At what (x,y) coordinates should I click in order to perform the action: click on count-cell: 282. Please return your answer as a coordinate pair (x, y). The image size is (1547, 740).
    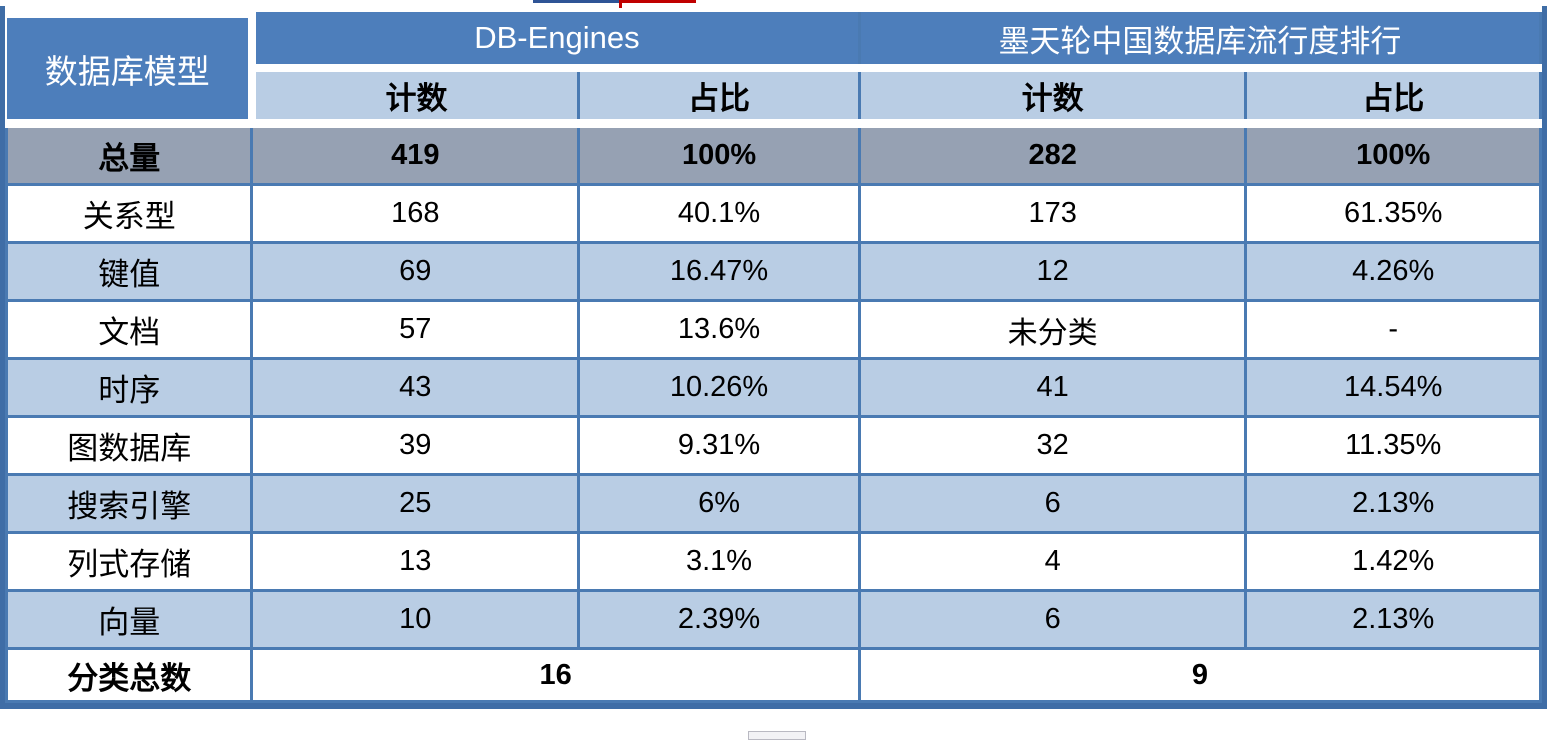
    Looking at the image, I should click on (1052, 154).